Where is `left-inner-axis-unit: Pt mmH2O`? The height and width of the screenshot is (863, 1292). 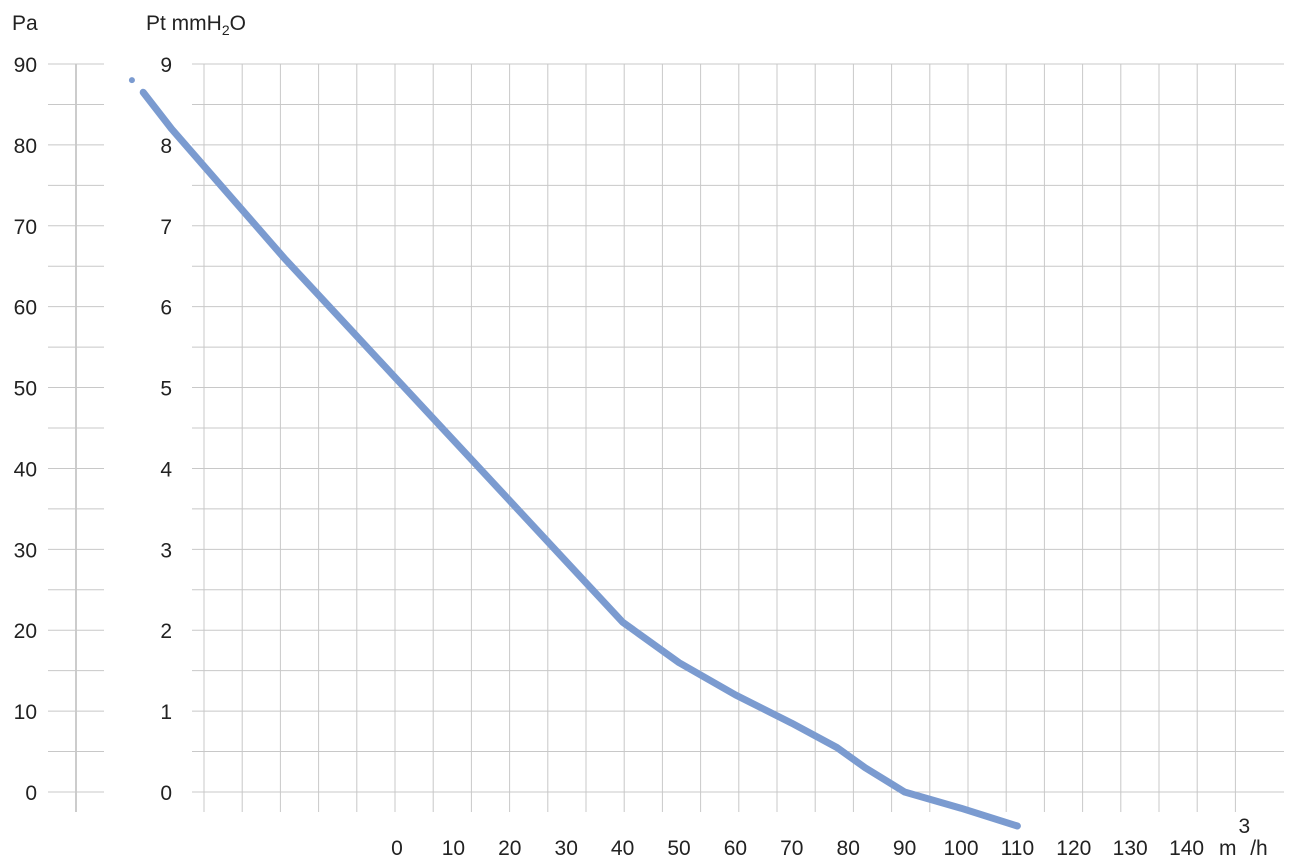
left-inner-axis-unit: Pt mmH2O is located at coordinates (196, 25).